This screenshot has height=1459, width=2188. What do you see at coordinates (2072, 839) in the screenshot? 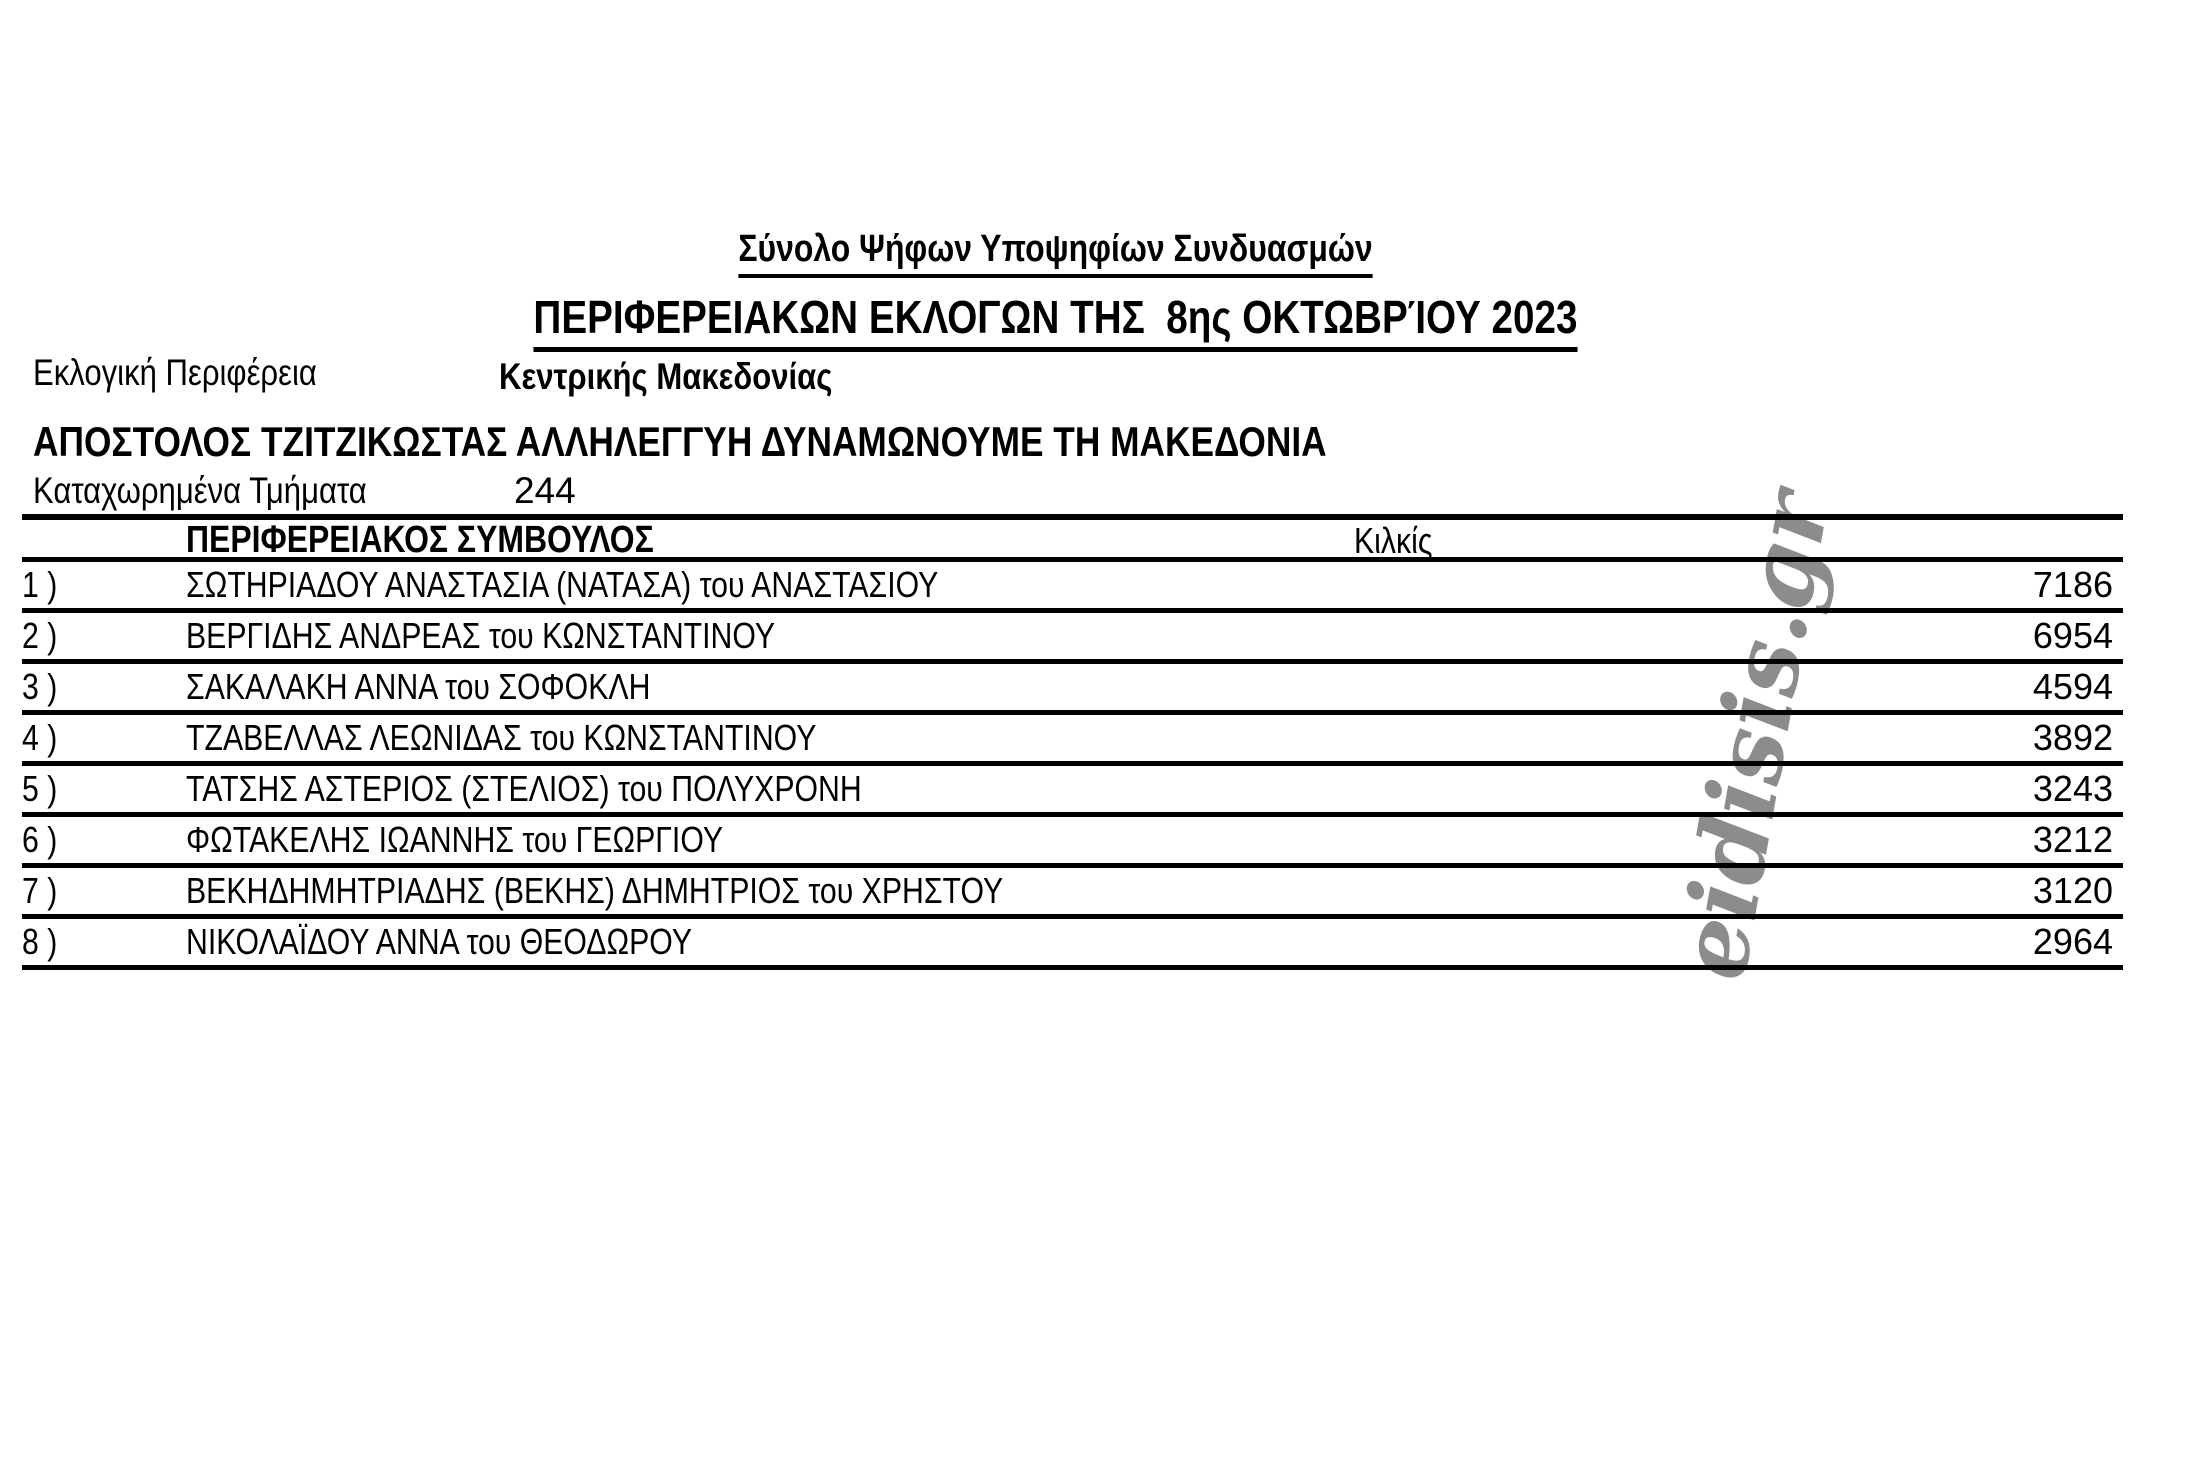
I see `vote-count: 3212` at bounding box center [2072, 839].